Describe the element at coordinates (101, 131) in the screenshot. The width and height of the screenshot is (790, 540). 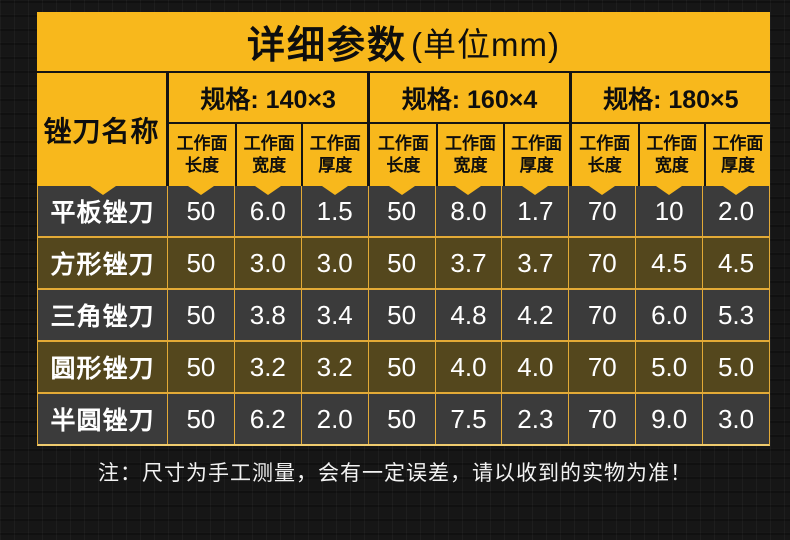
I see `column-header-name: 锉刀名称` at that location.